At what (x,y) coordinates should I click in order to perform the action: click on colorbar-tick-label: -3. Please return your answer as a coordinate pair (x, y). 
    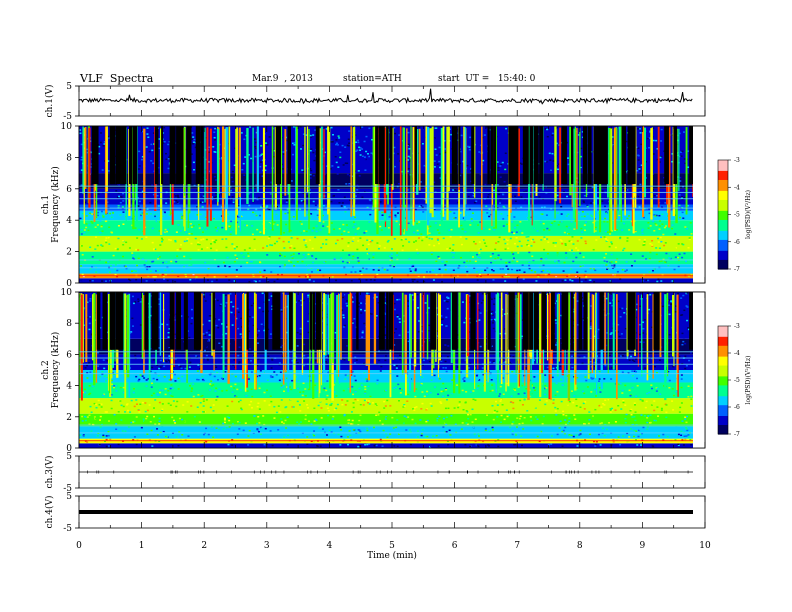
    Looking at the image, I should click on (737, 160).